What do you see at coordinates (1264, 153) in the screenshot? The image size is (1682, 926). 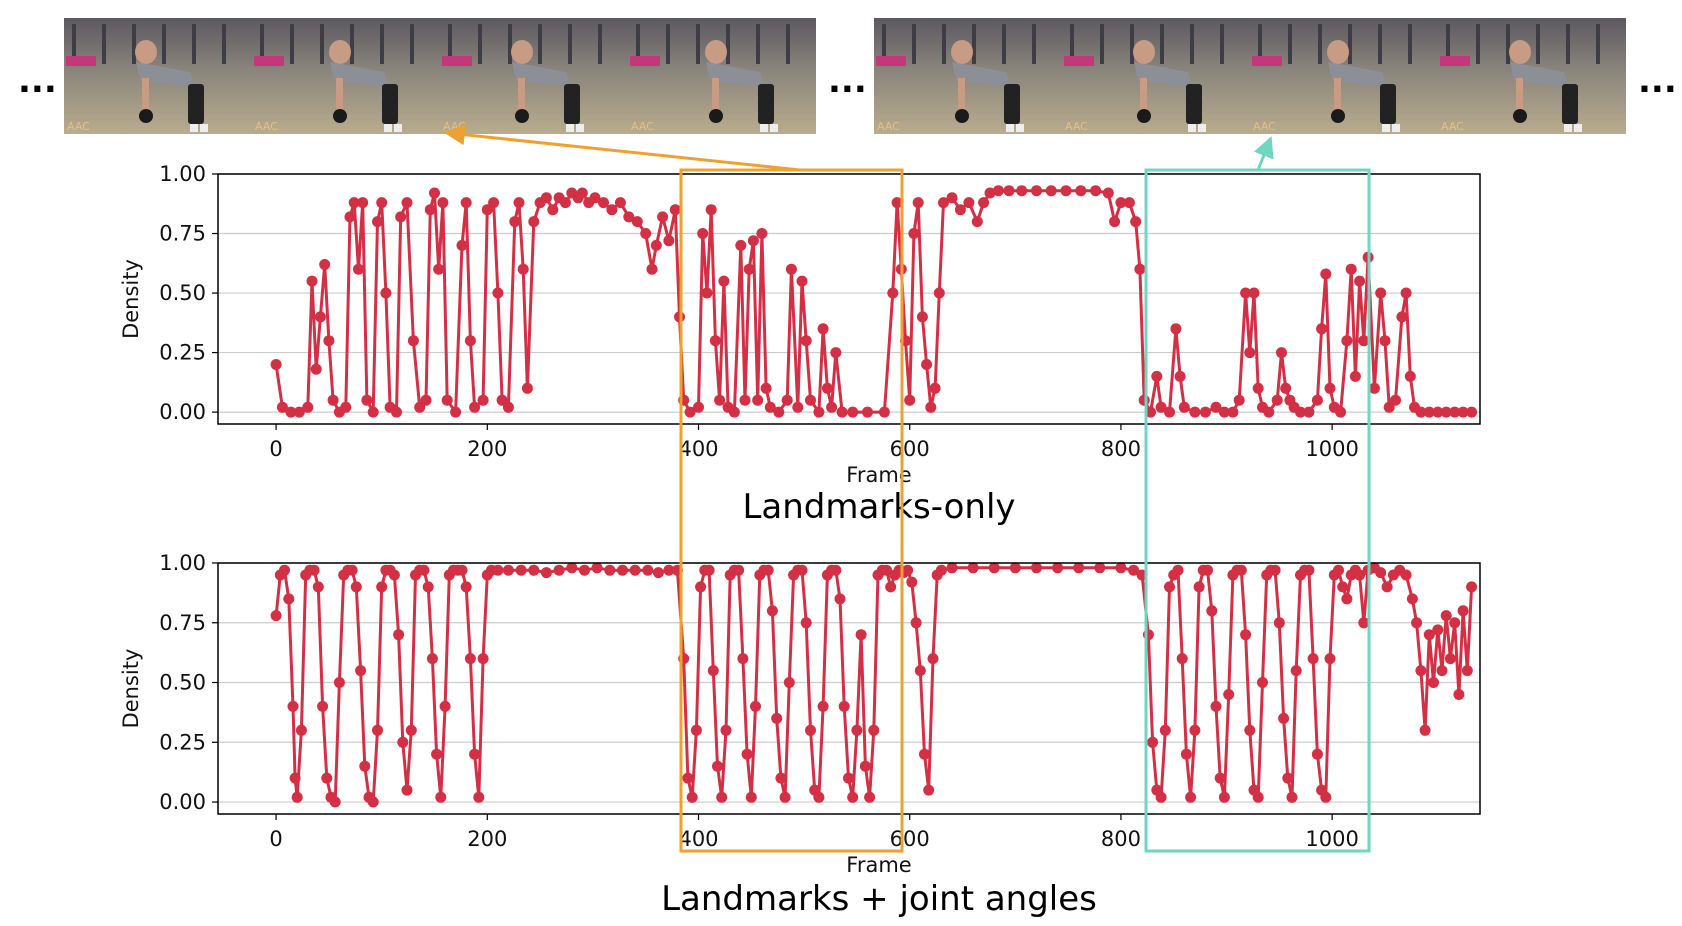 I see `teal-arrow` at bounding box center [1264, 153].